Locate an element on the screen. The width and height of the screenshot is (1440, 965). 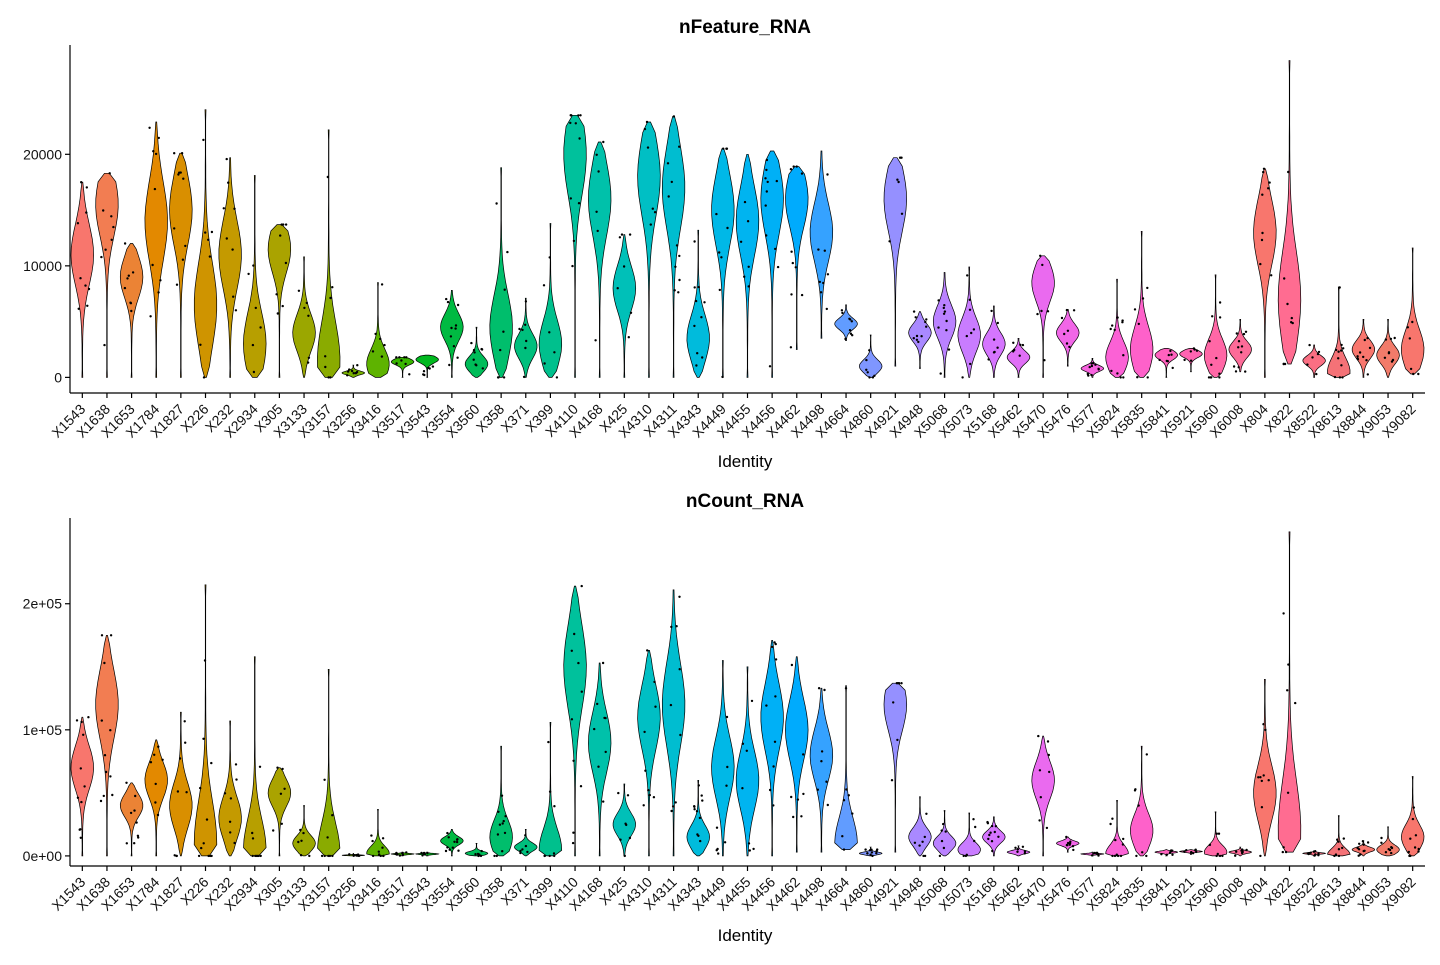
violin-X1827 is located at coordinates (181, 265).